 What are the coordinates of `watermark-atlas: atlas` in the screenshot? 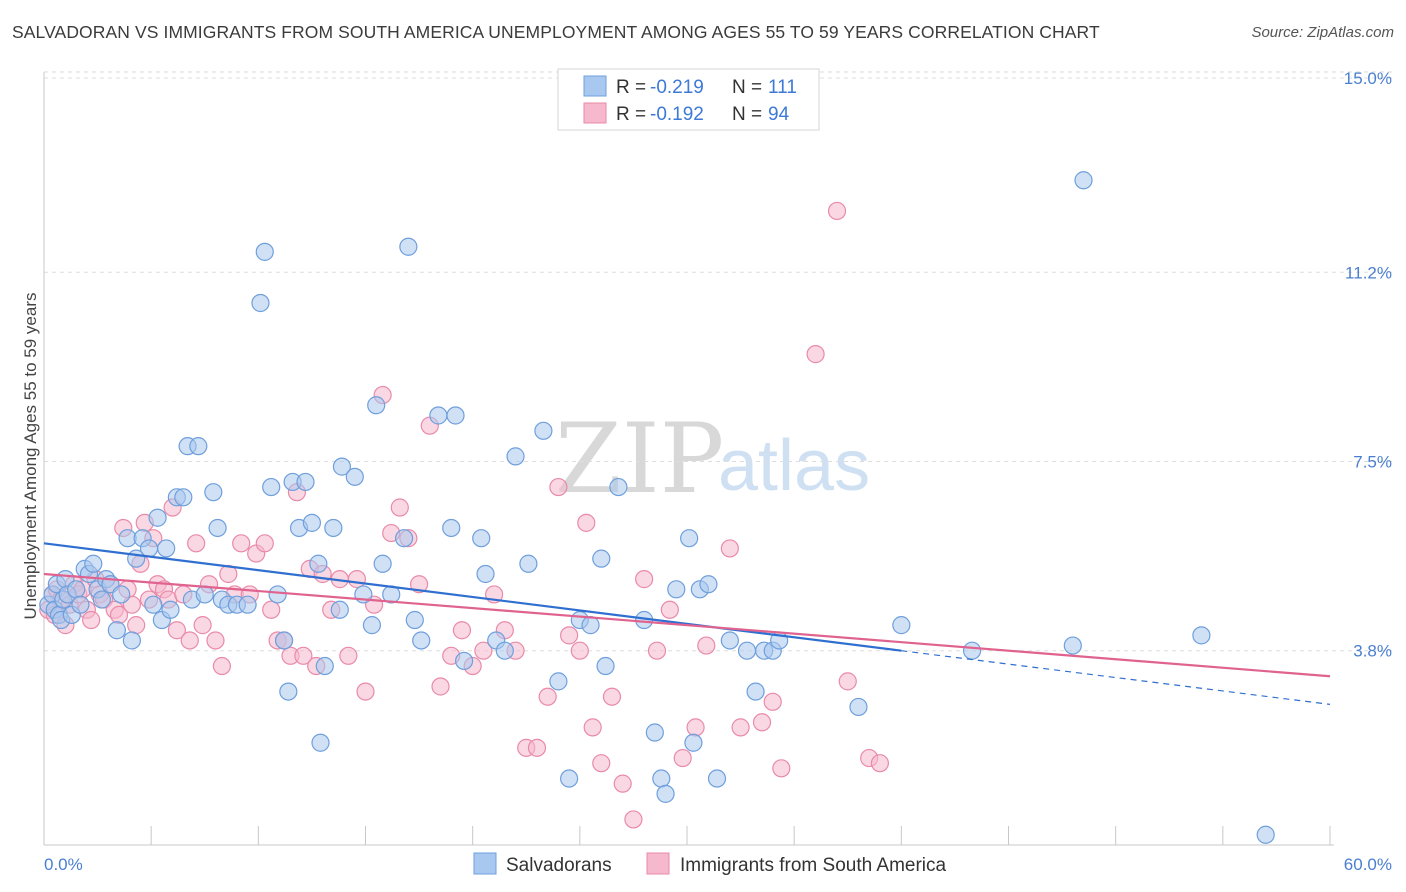 It's located at (794, 466).